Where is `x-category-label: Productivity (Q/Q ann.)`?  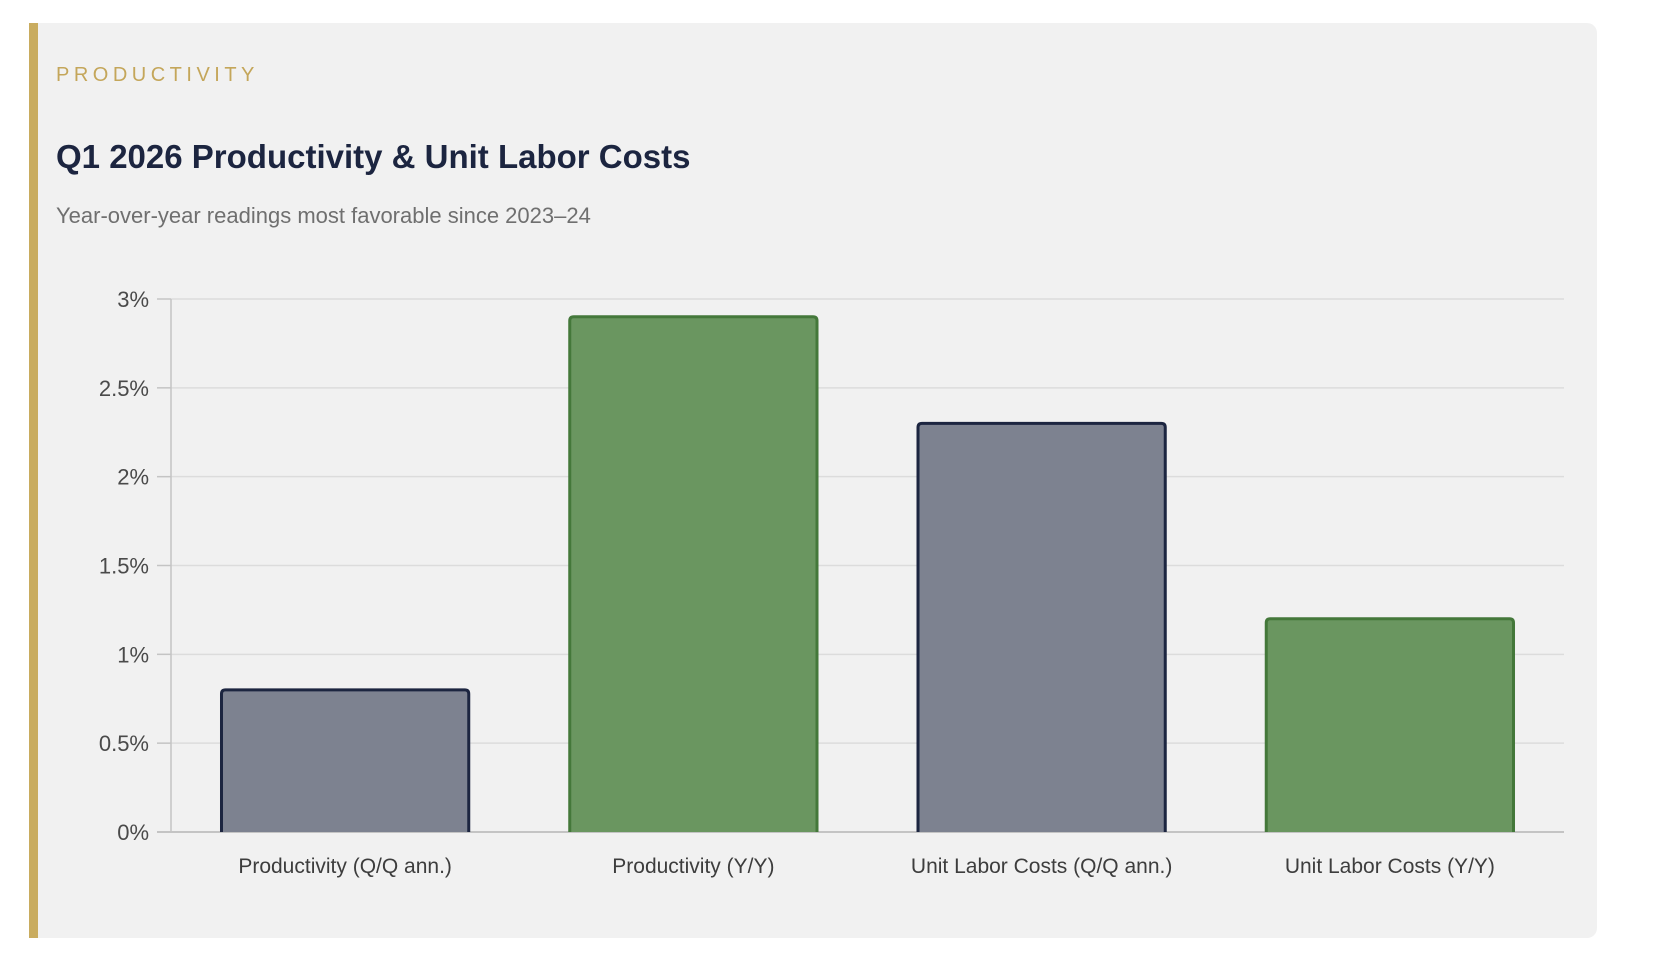
x-category-label: Productivity (Q/Q ann.) is located at coordinates (345, 866).